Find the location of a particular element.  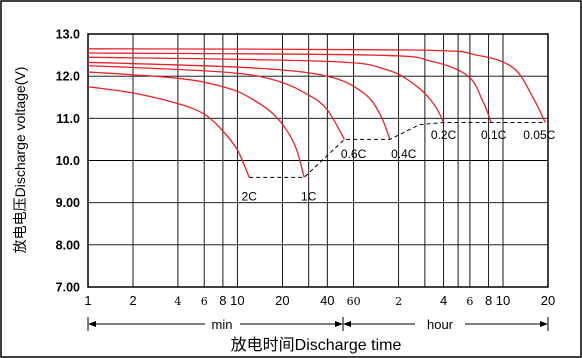

x-tick-label: 60 is located at coordinates (354, 301).